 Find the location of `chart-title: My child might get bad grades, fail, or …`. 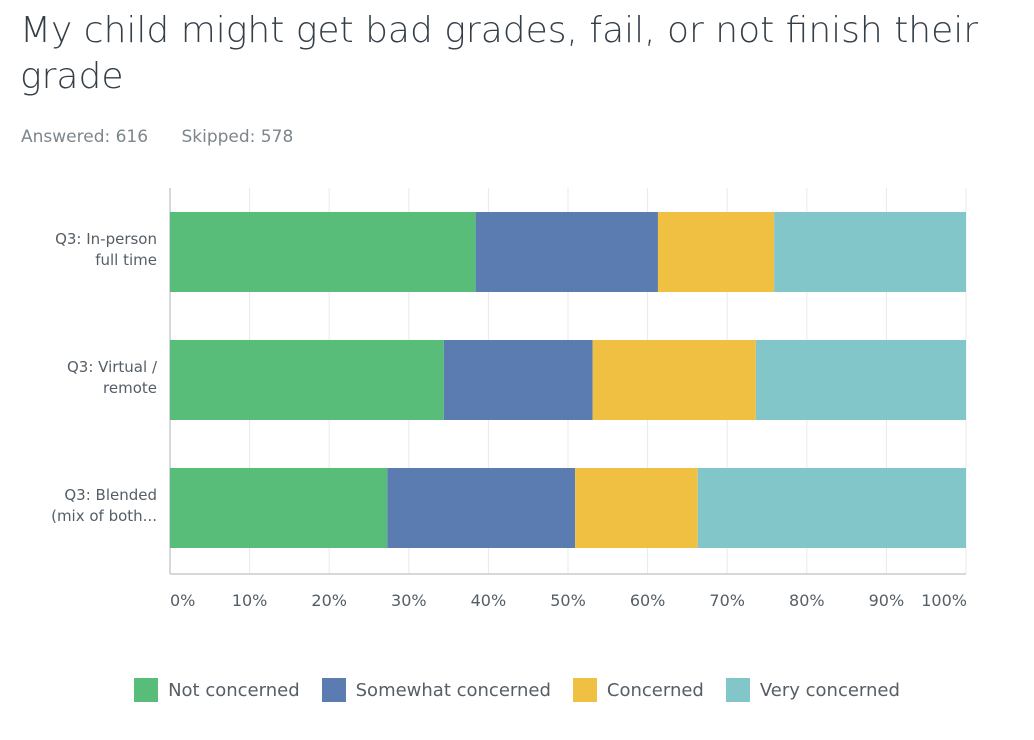

chart-title: My child might get bad grades, fail, or … is located at coordinates (499, 53).